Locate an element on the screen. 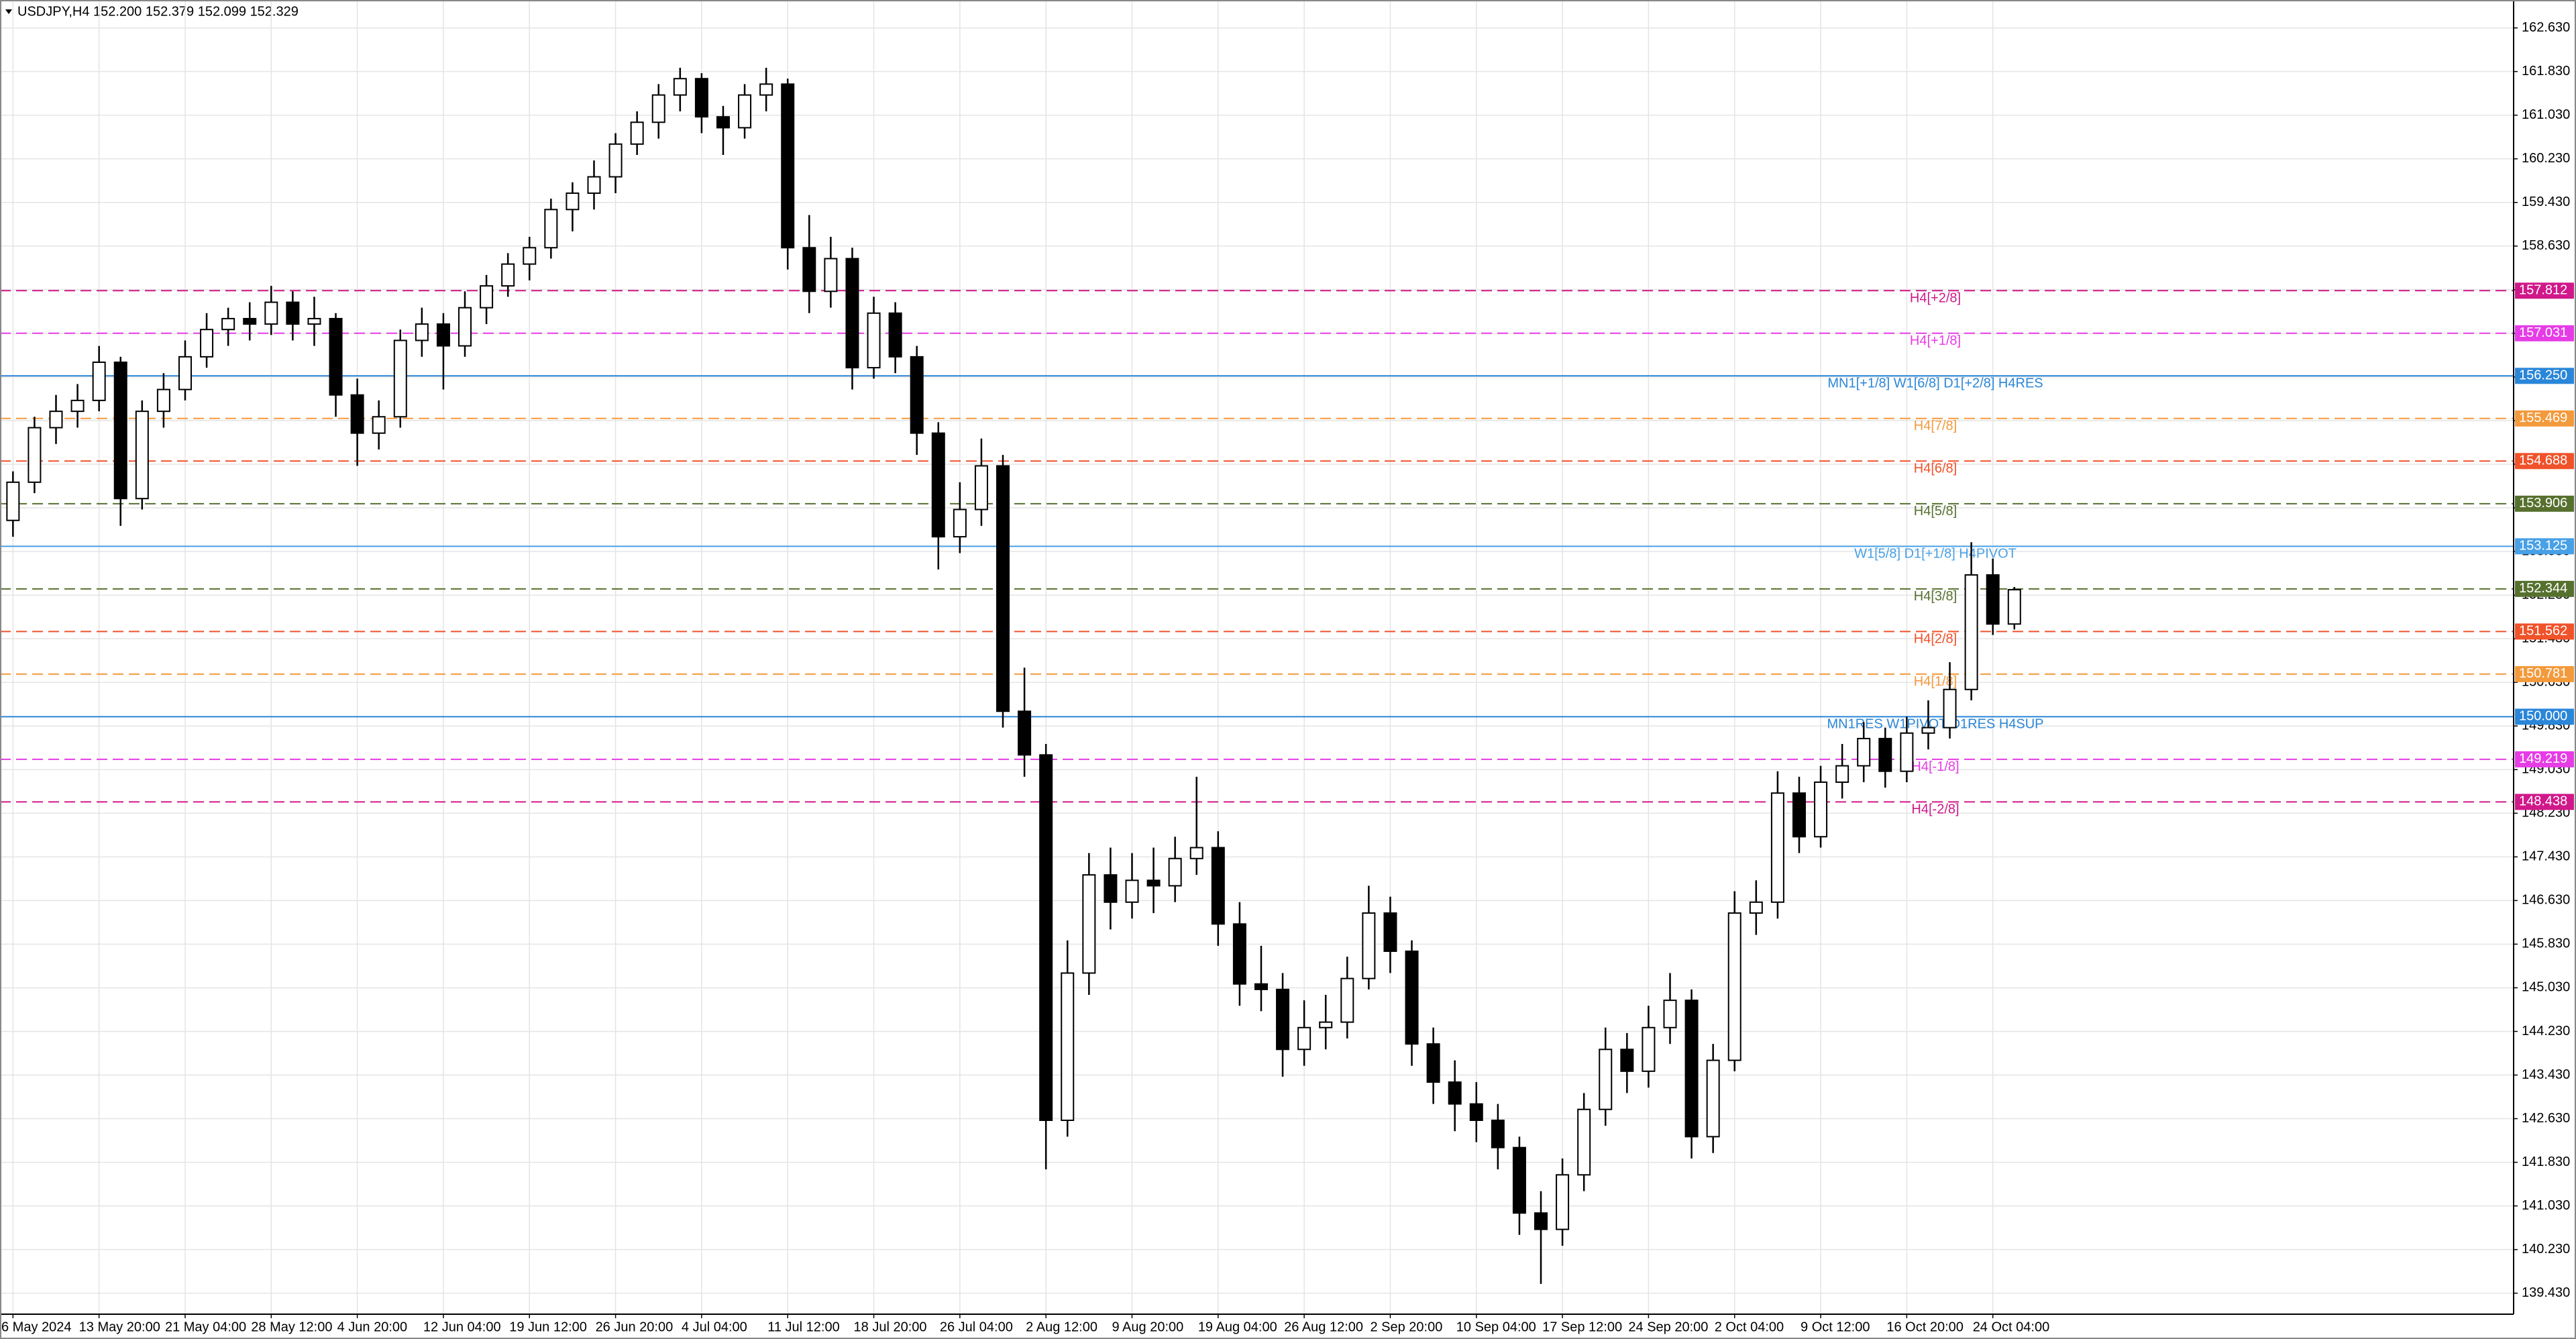 This screenshot has height=1339, width=2576. level-price-label: 154.688 is located at coordinates (2543, 460).